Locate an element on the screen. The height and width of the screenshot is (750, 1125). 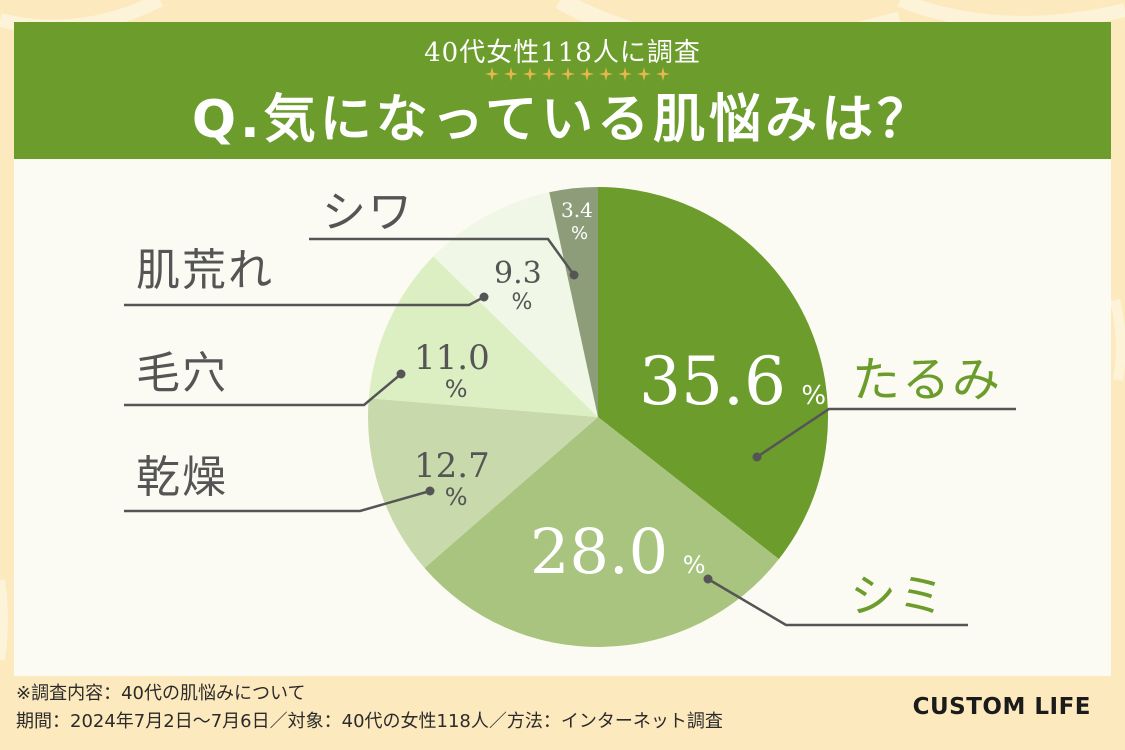
footer-survey-content: ※調査内容：40代の肌悩みについて is located at coordinates (161, 693).